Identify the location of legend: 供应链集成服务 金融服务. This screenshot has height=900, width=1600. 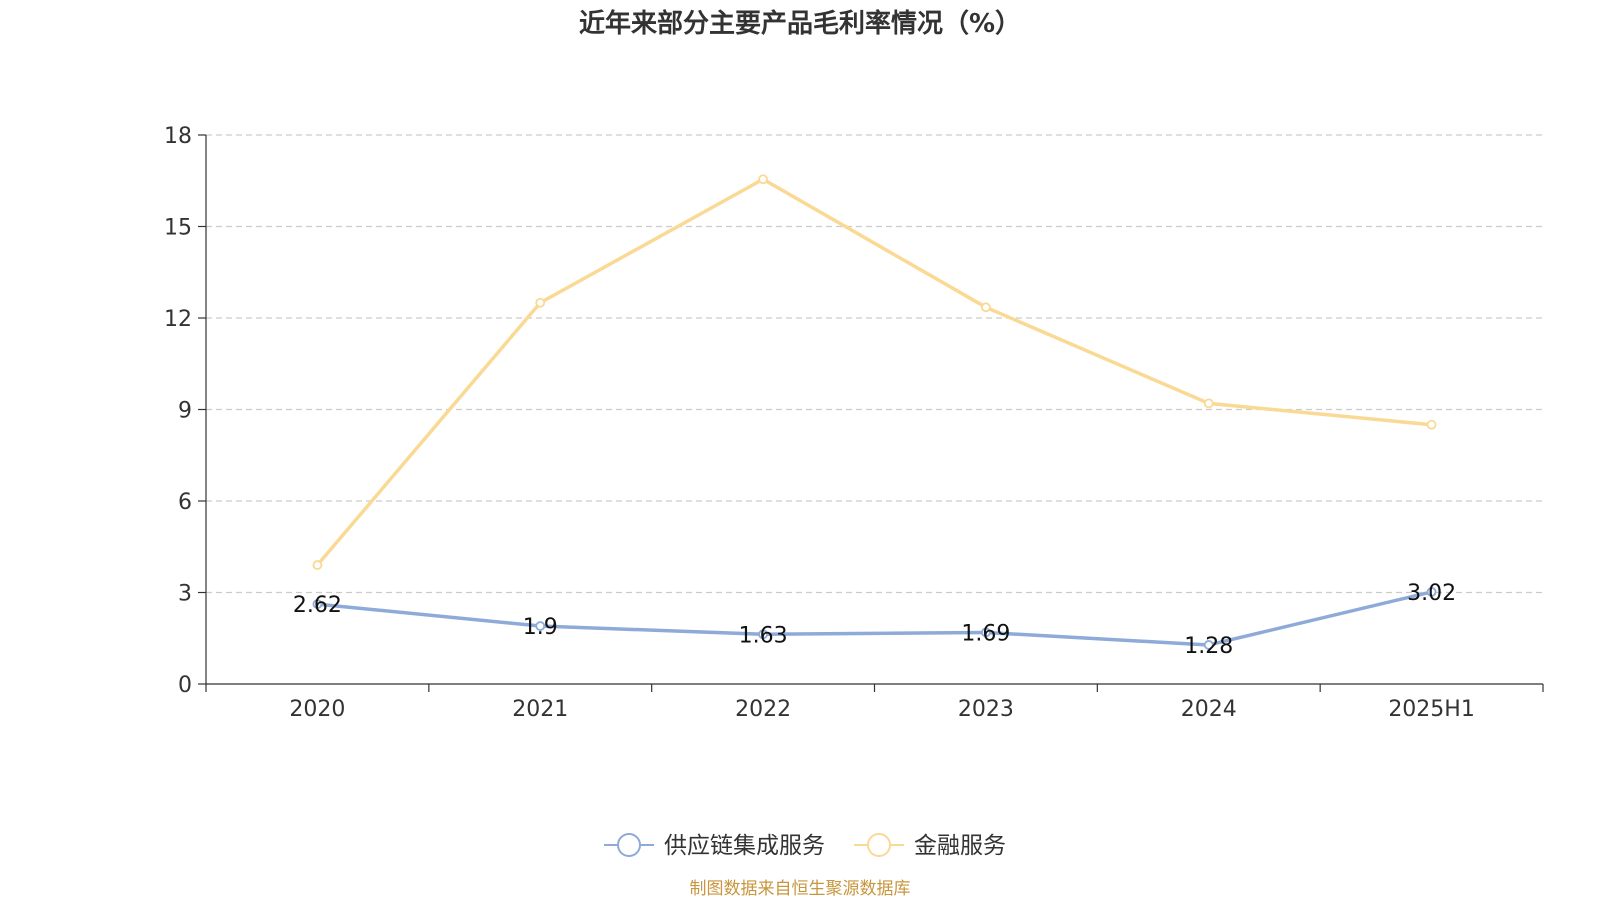
(805, 846).